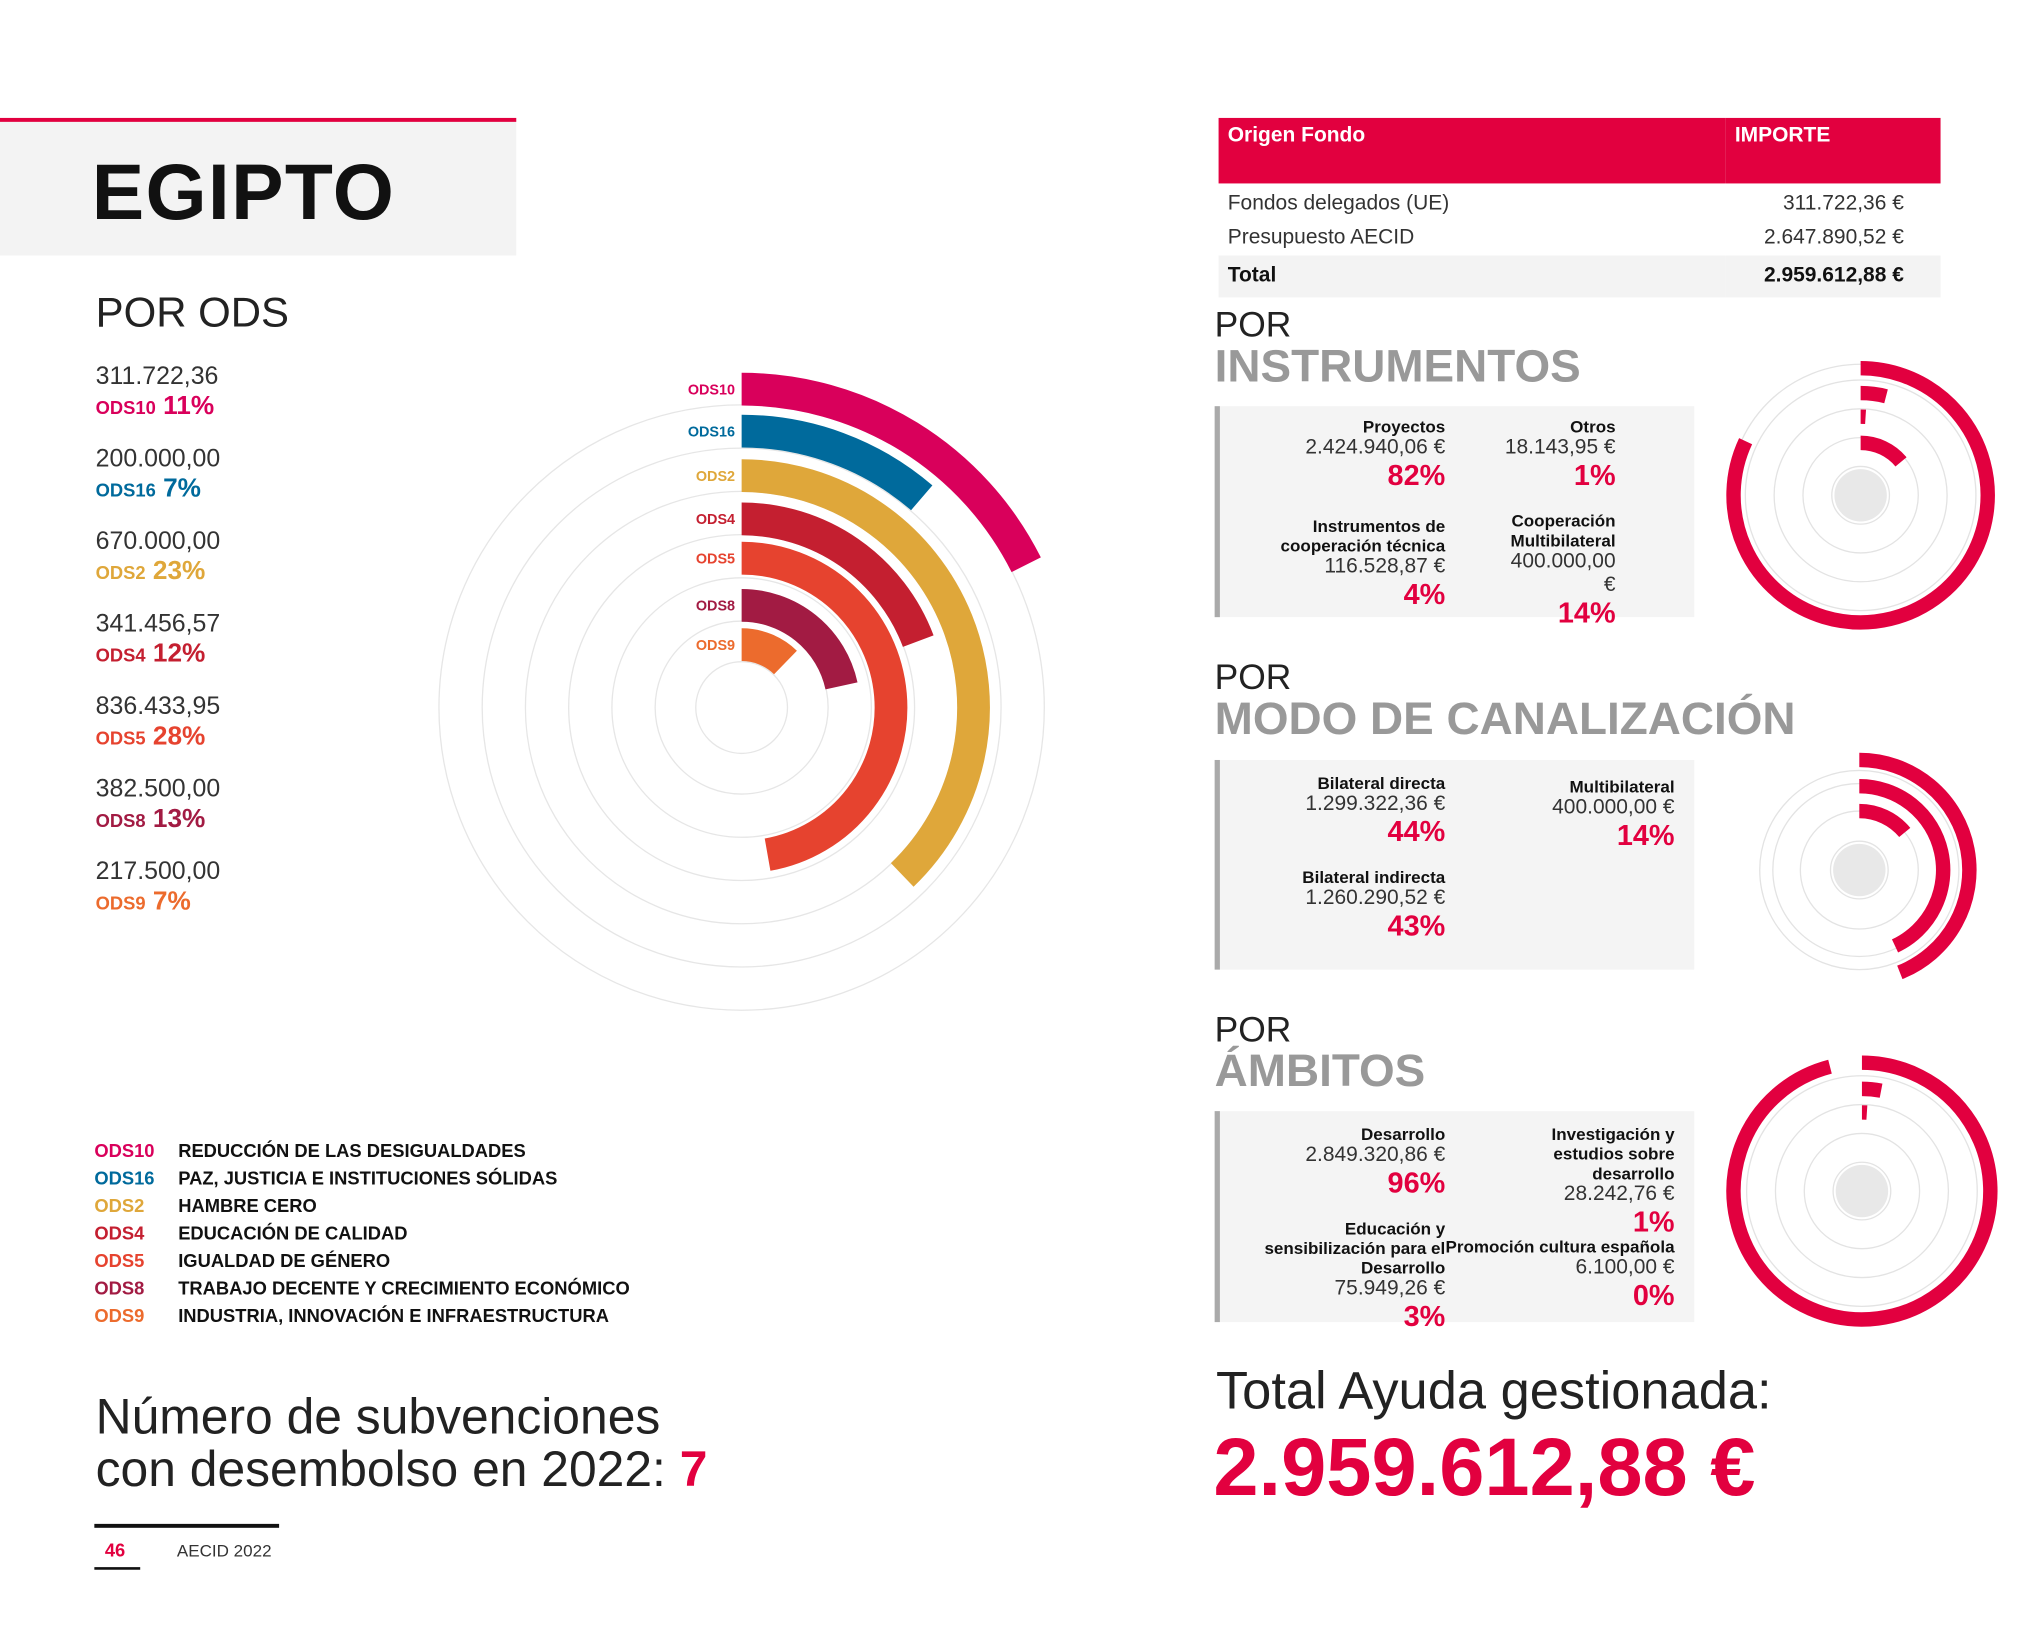 The width and height of the screenshot is (2044, 1637). I want to click on stat-value: 6.100,00 €, so click(1557, 1269).